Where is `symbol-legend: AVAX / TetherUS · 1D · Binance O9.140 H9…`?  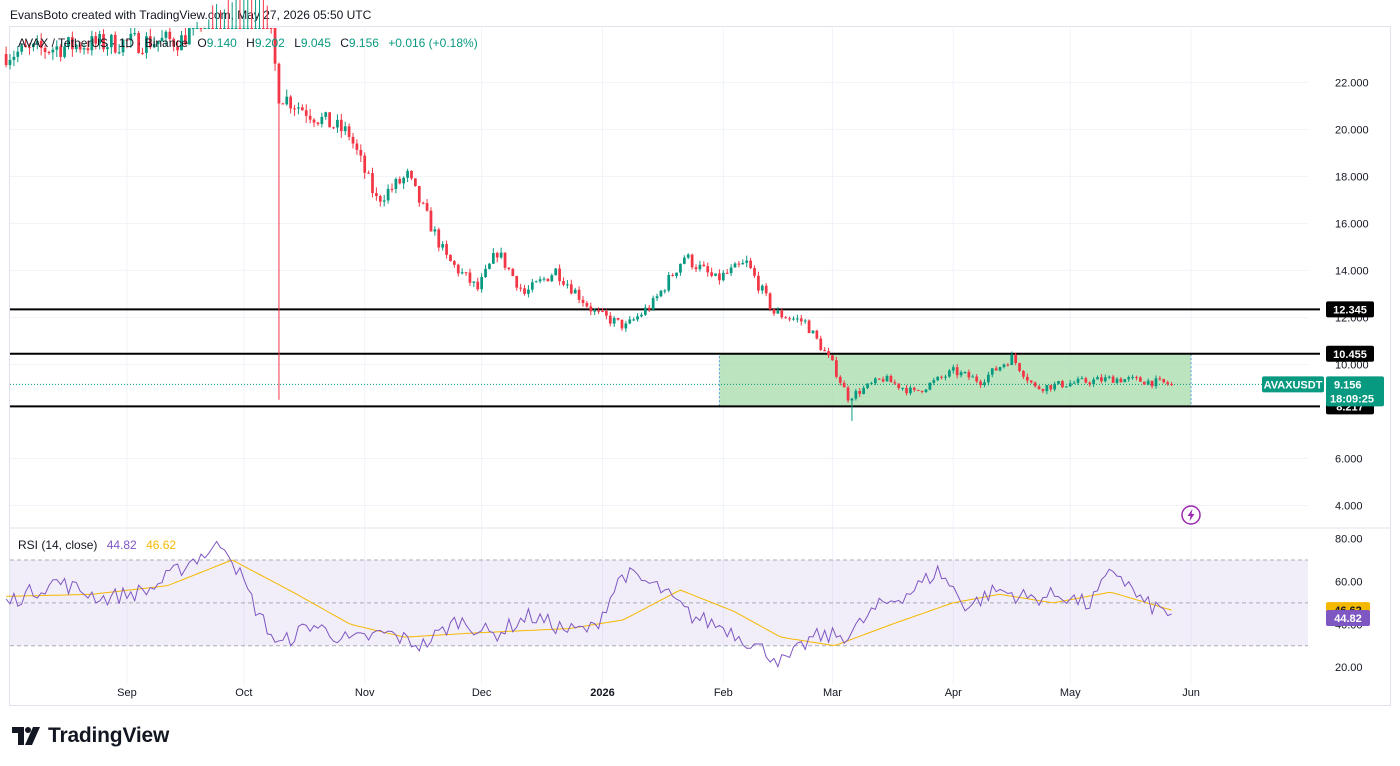 symbol-legend: AVAX / TetherUS · 1D · Binance O9.140 H9… is located at coordinates (248, 43).